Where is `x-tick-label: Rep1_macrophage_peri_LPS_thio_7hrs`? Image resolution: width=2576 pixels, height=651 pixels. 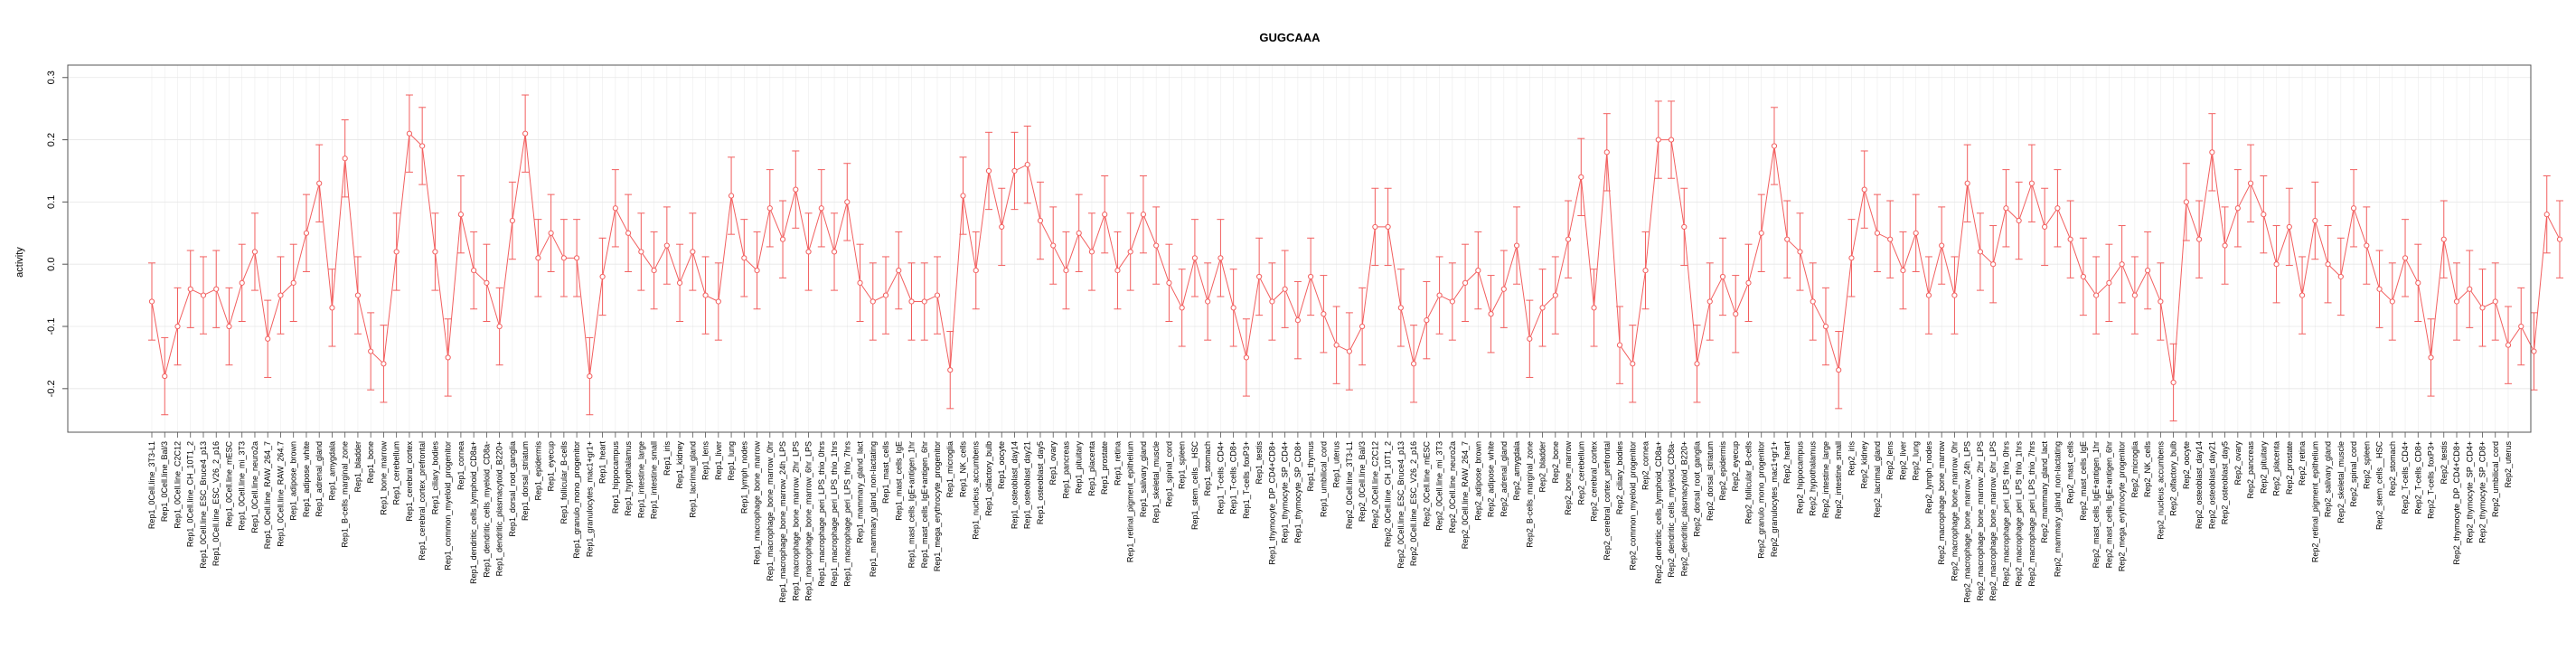 x-tick-label: Rep1_macrophage_peri_LPS_thio_7hrs is located at coordinates (847, 514).